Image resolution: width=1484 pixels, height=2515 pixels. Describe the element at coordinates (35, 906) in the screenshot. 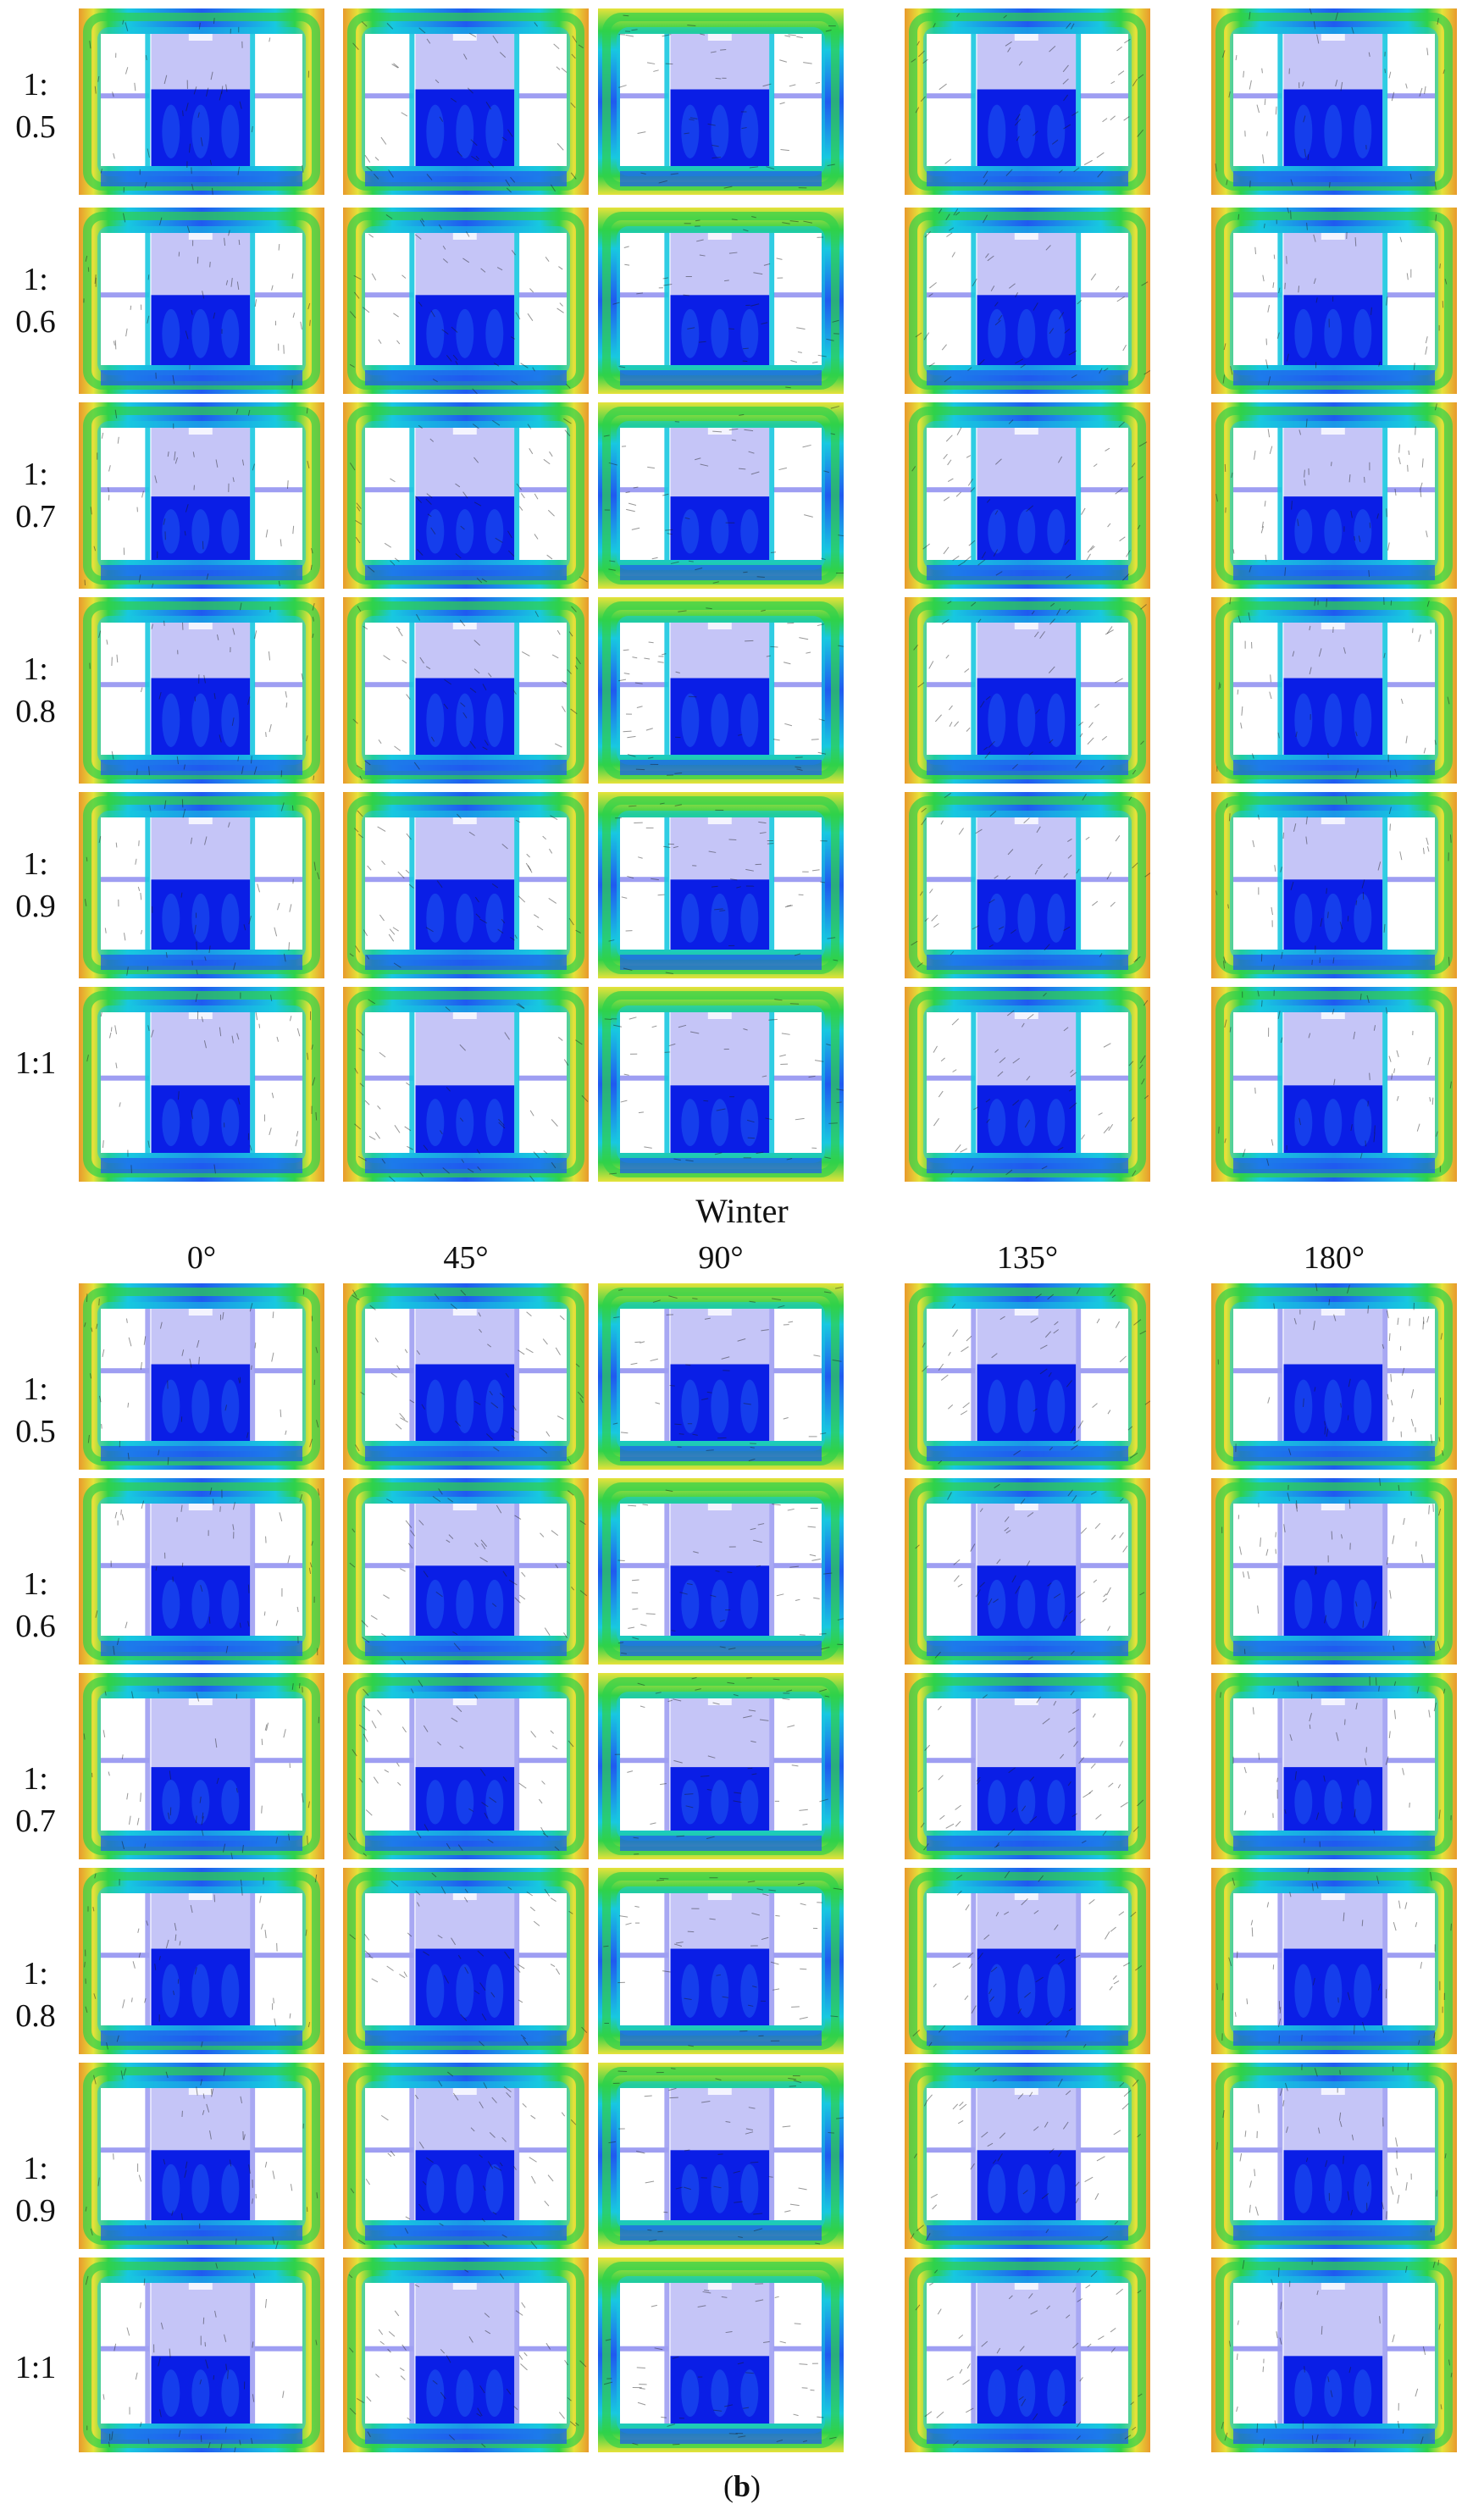

I see `row-label-top-4-line2: 0.9` at that location.